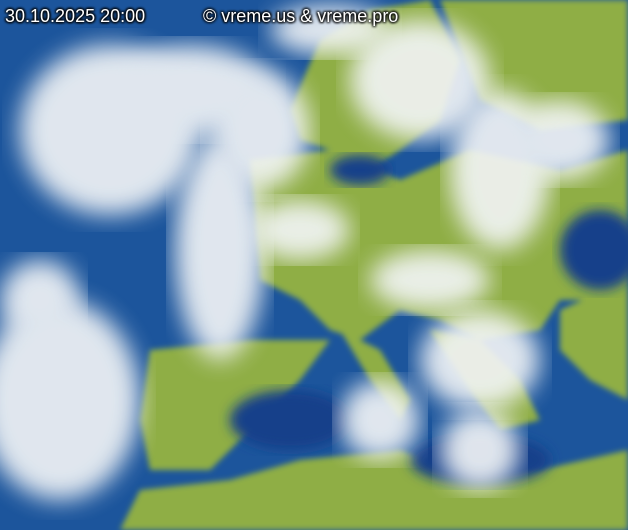 The image size is (628, 530). I want to click on copyright-label: © vreme.us & vreme.pro, so click(301, 16).